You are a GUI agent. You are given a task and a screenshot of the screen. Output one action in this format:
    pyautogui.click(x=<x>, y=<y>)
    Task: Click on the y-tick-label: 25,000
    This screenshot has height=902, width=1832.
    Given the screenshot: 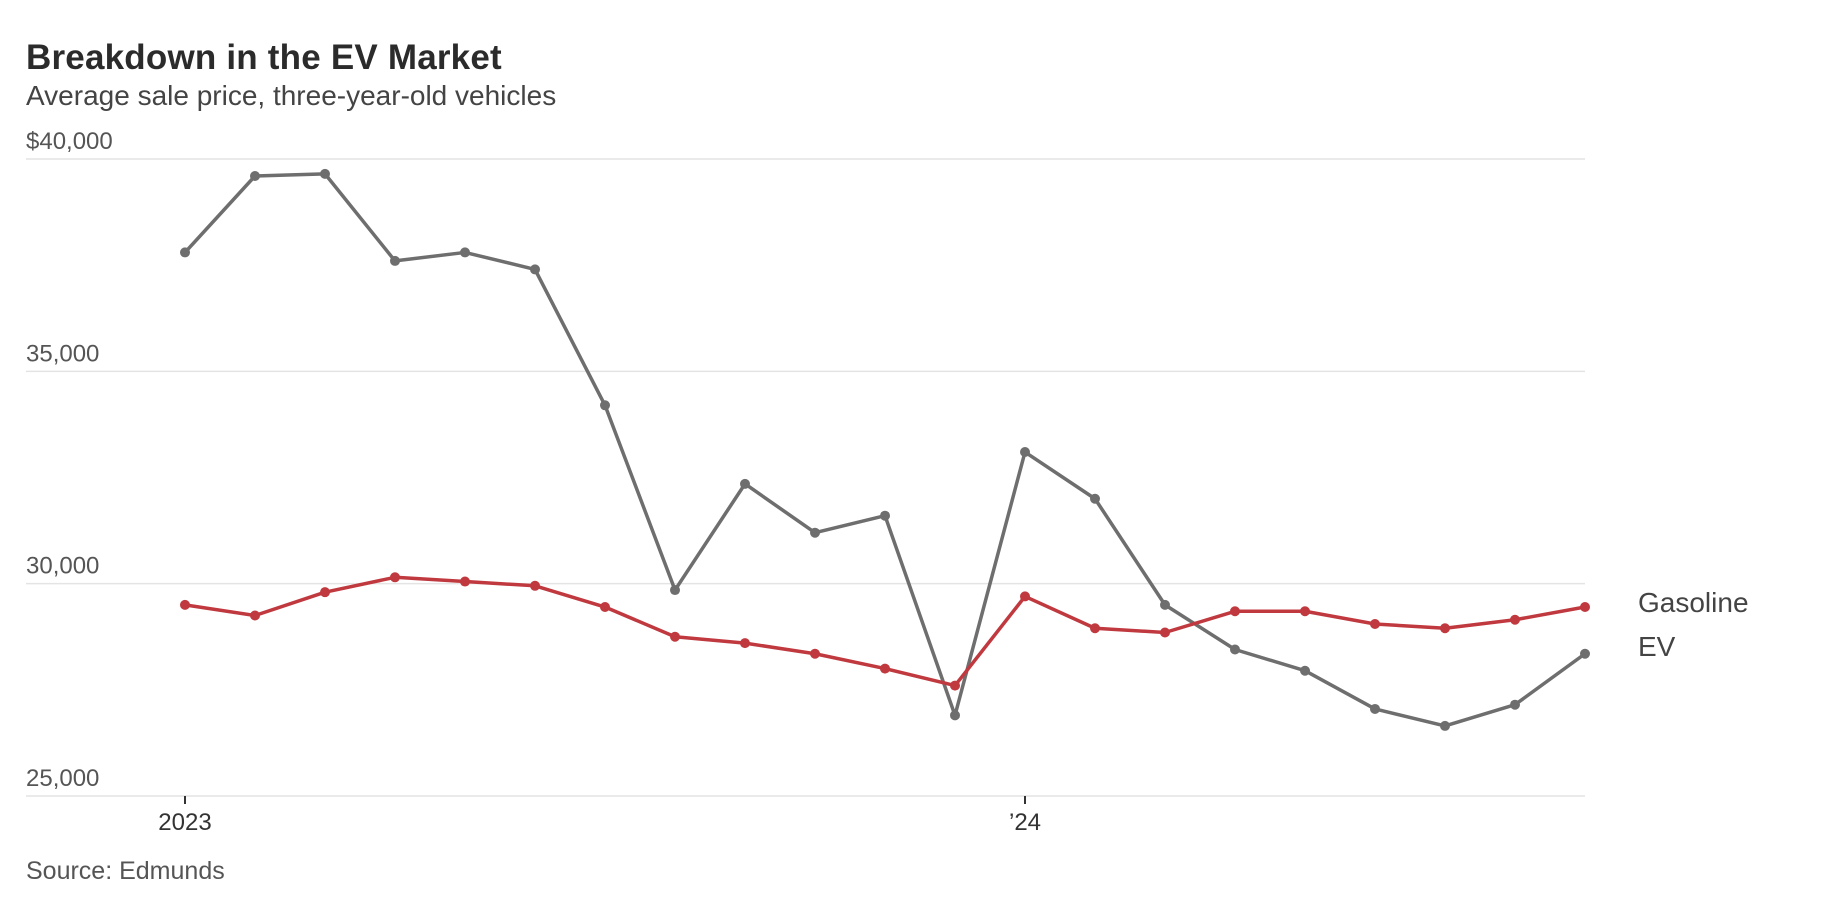 What is the action you would take?
    pyautogui.click(x=62, y=778)
    